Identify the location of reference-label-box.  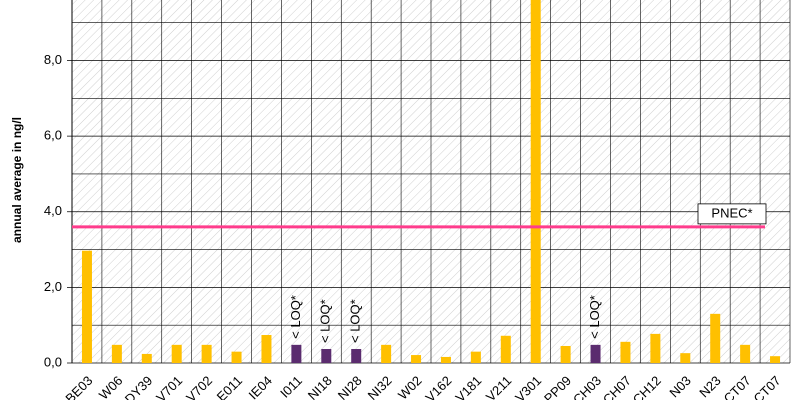
(732, 214).